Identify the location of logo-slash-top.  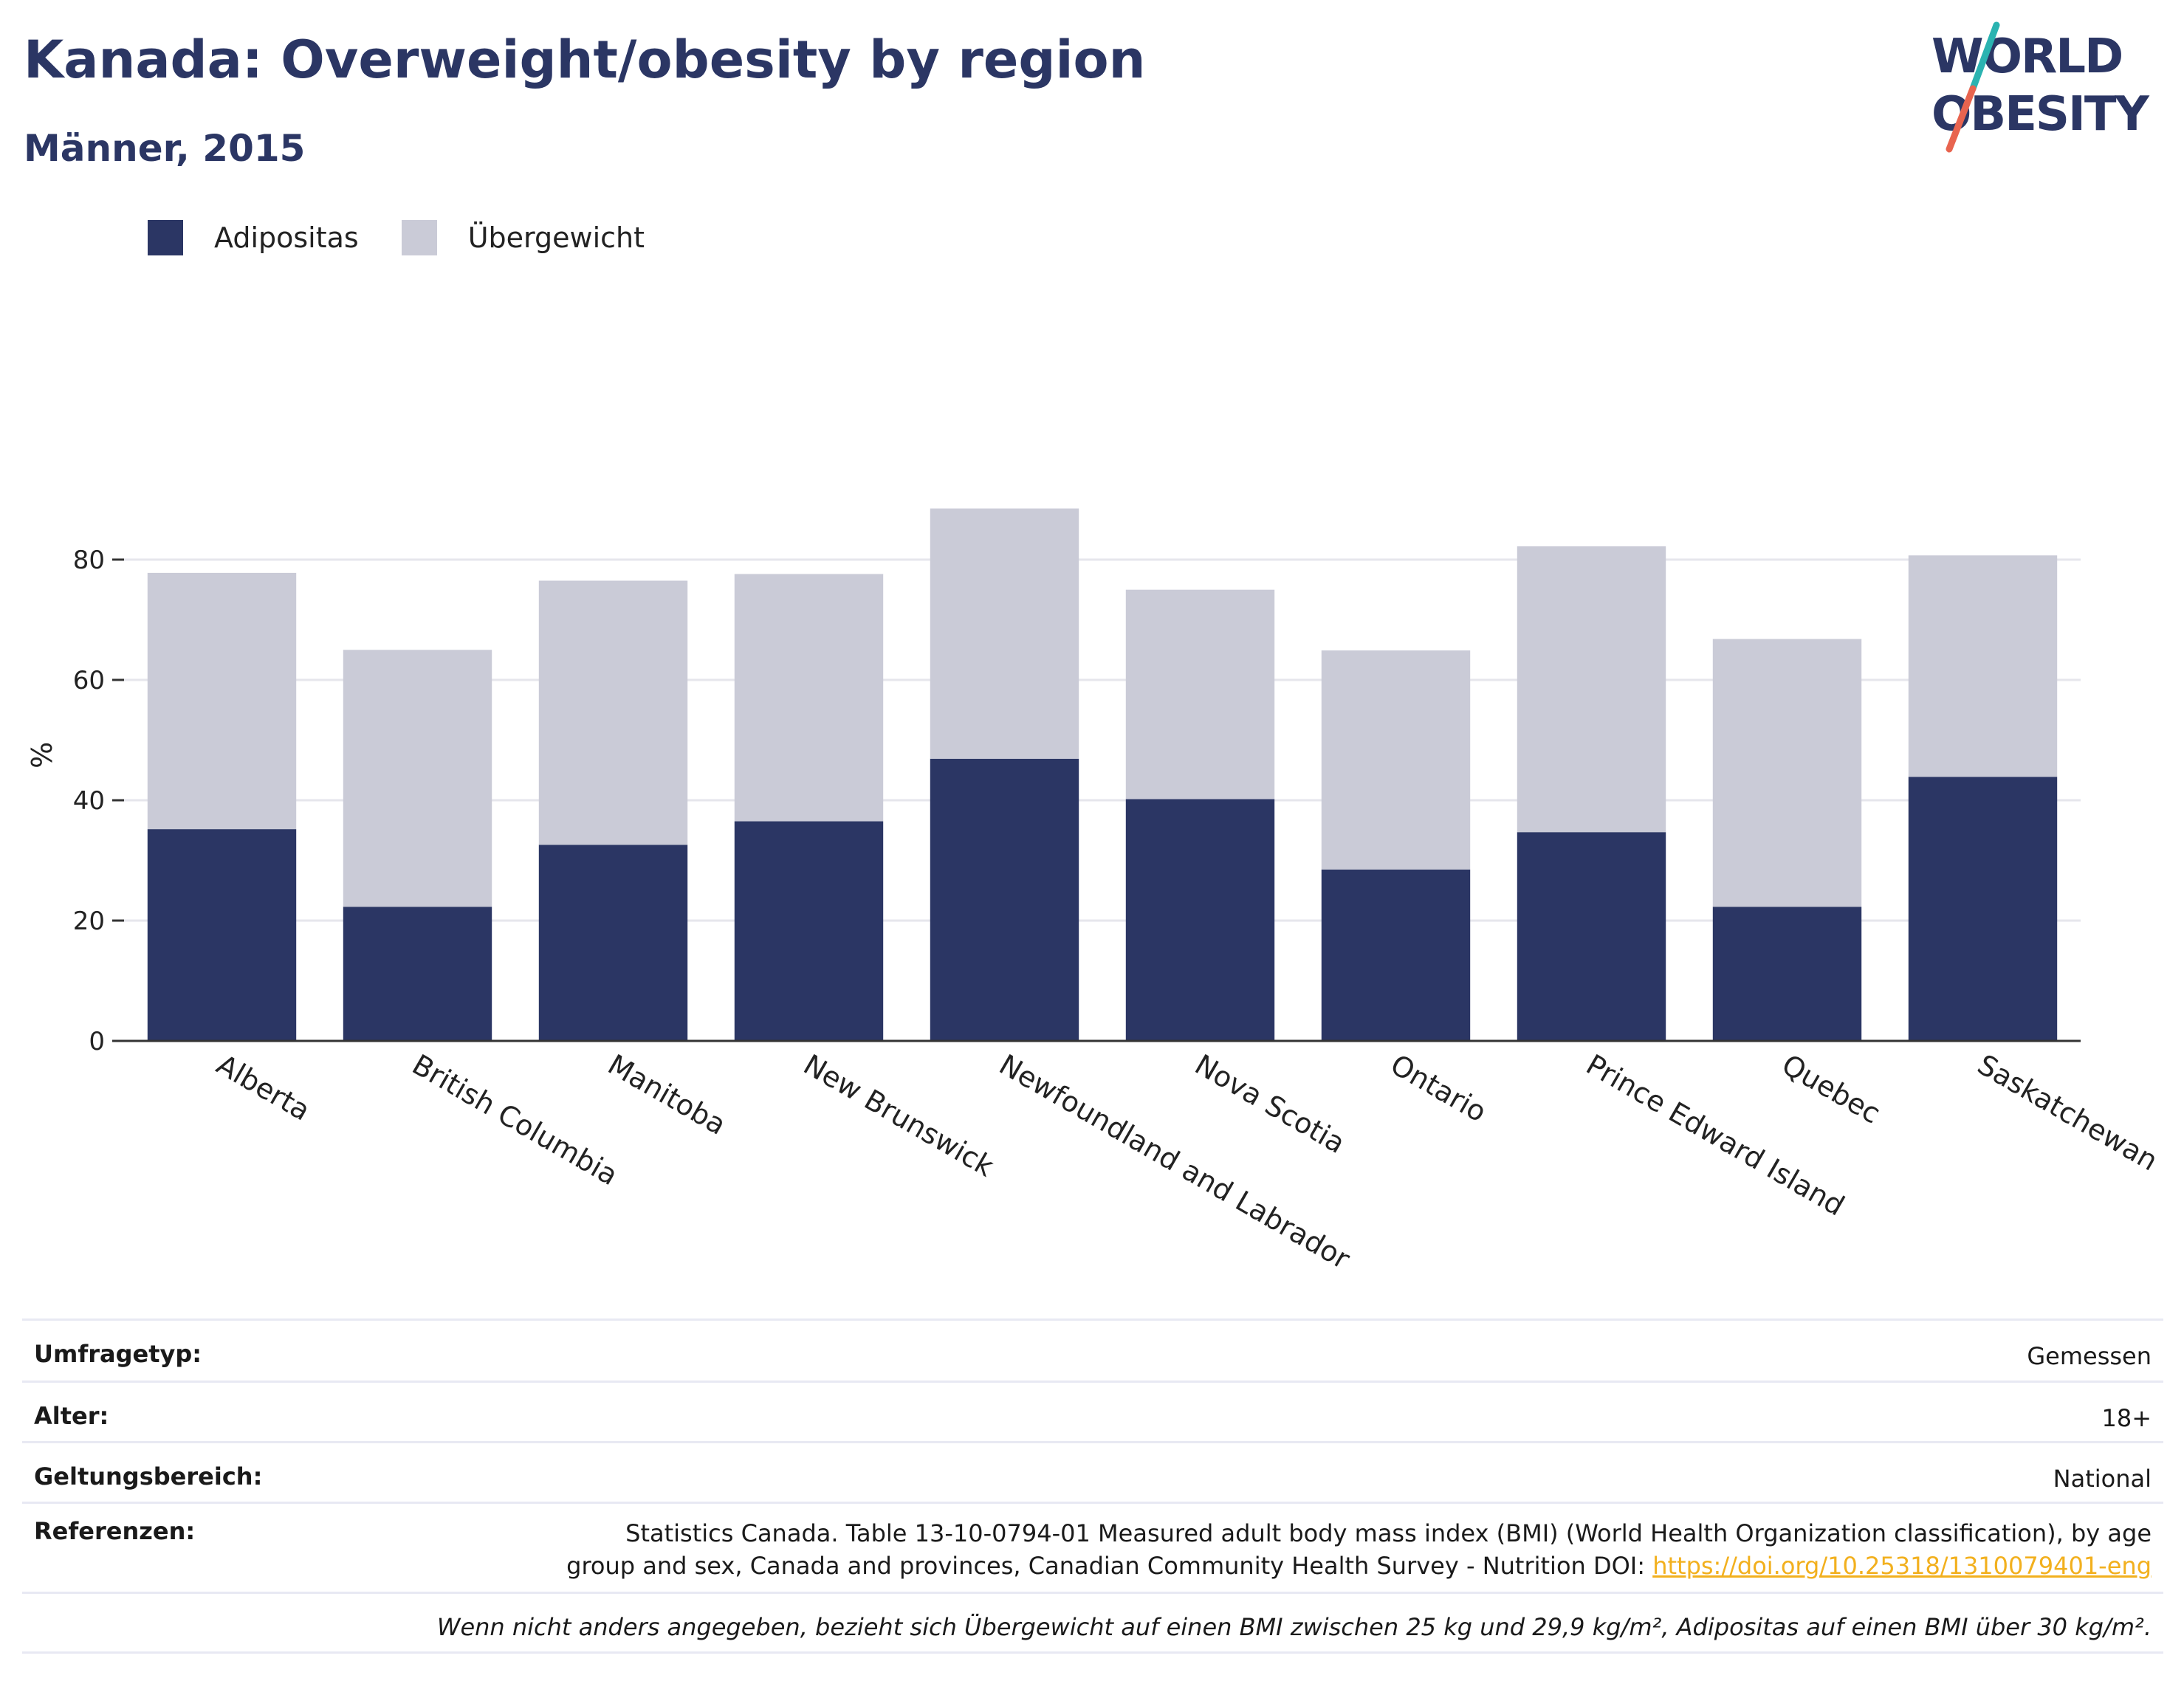
(1985, 56).